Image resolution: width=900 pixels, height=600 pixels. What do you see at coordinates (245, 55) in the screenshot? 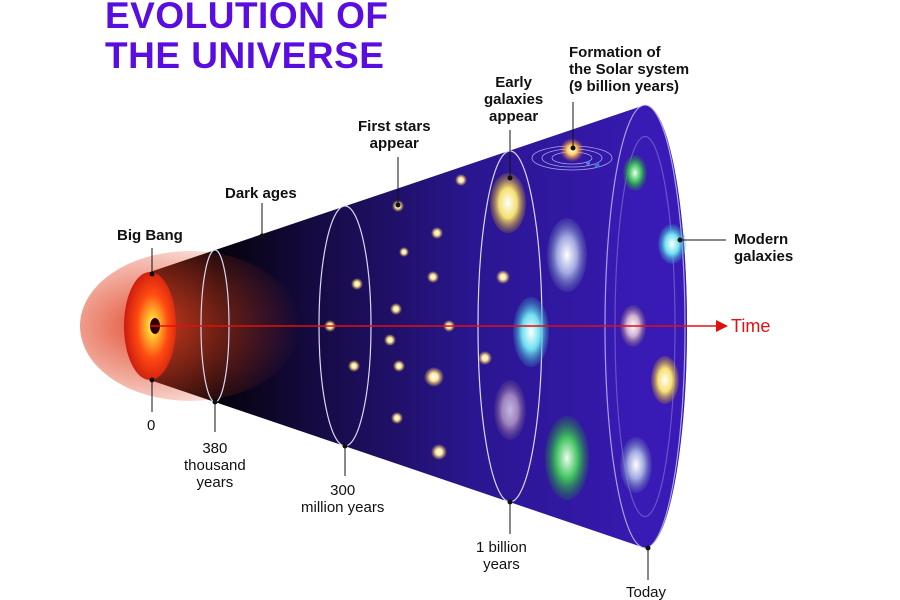
I see `title-line-2: THE UNIVERSE` at bounding box center [245, 55].